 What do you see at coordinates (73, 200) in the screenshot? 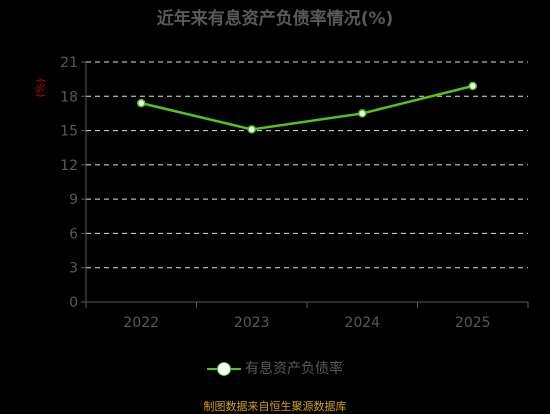
I see `y-tick-label: 9` at bounding box center [73, 200].